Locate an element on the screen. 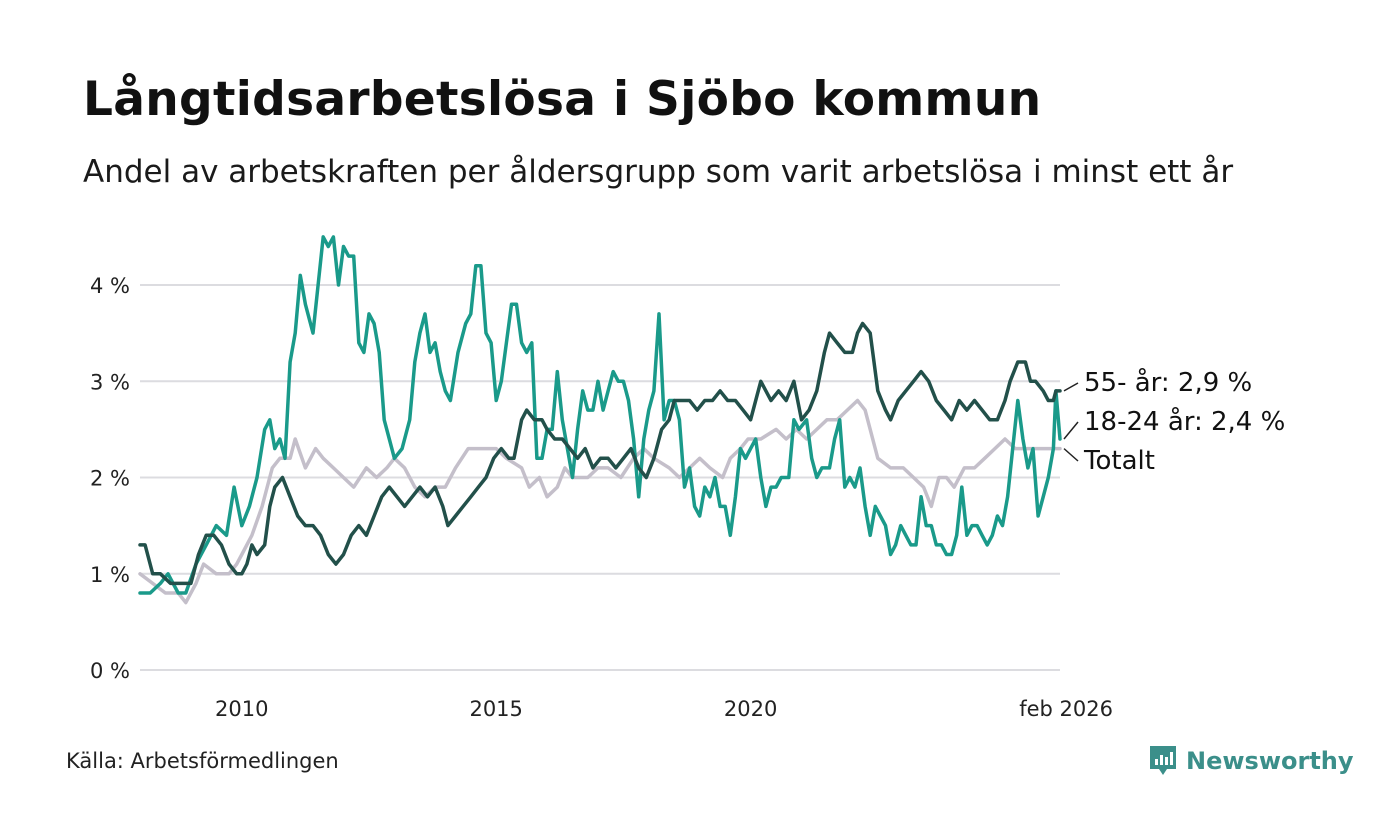 This screenshot has height=840, width=1400. brand-logo: Newsworthy is located at coordinates (1251, 761).